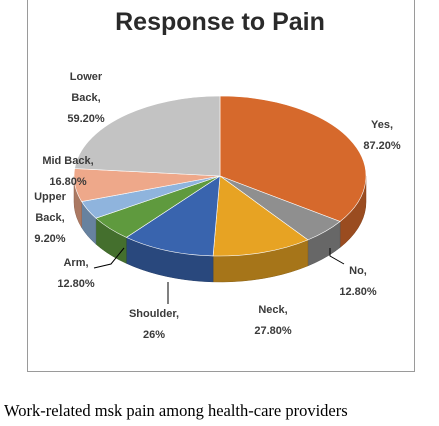 This screenshot has height=426, width=439. I want to click on data-label-yes: Yes, 87.20%, so click(382, 135).